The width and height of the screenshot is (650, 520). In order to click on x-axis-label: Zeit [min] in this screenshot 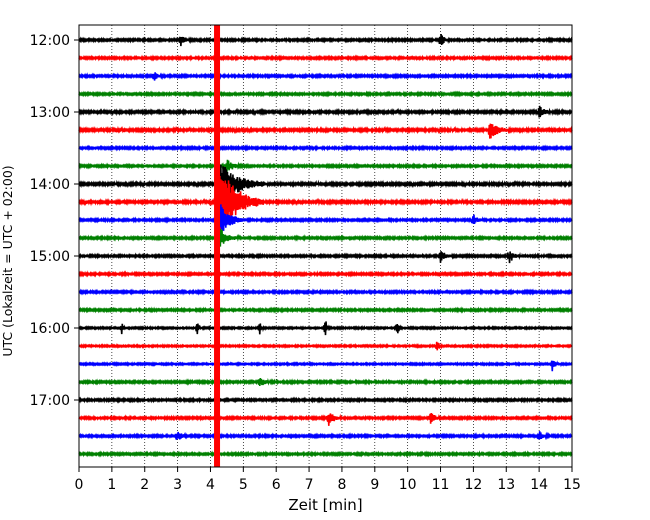, I will do `click(325, 505)`.